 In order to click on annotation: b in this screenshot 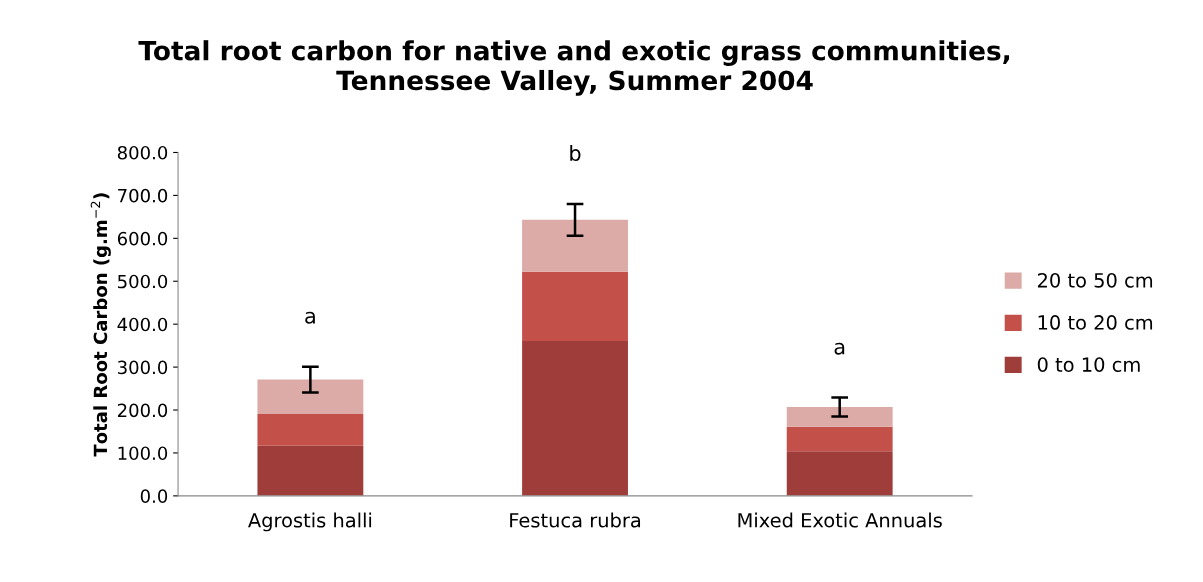, I will do `click(575, 153)`.